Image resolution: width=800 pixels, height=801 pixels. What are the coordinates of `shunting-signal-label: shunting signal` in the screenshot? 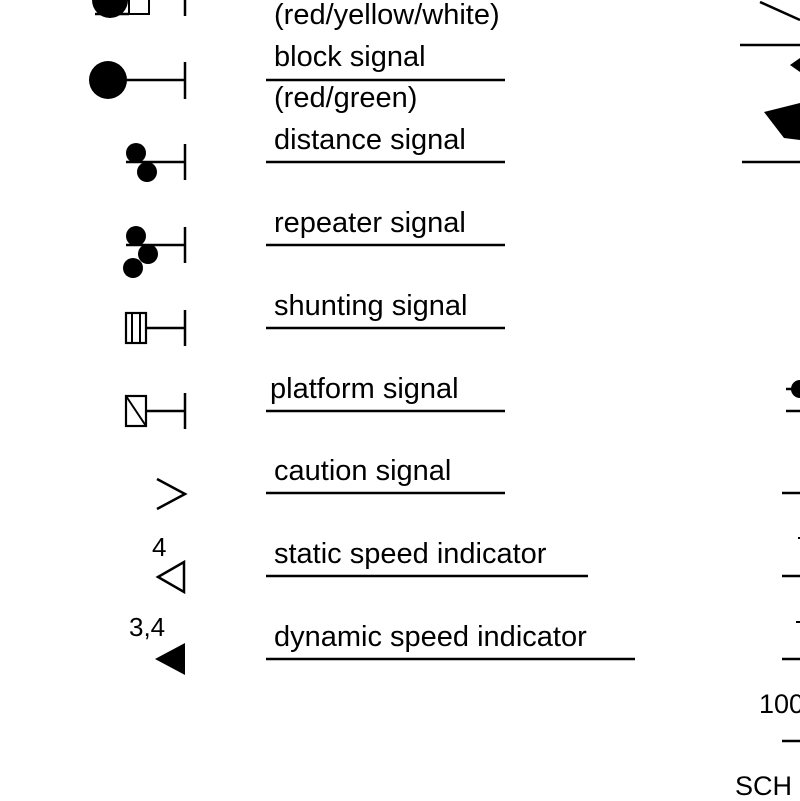 It's located at (371, 306).